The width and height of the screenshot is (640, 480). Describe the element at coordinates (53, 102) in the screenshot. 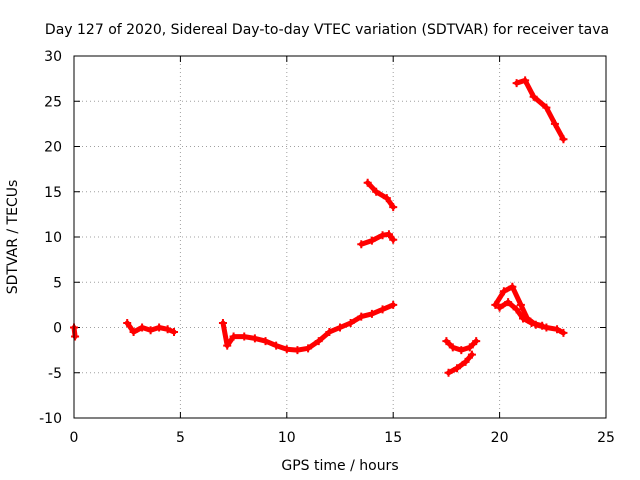

I see `y-tick-label: 25` at that location.